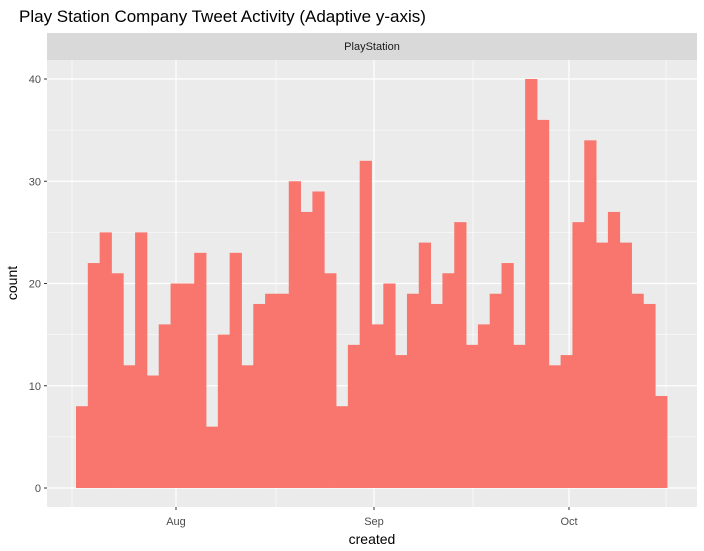 The image size is (704, 551). What do you see at coordinates (35, 80) in the screenshot?
I see `y-tick-label: 40` at bounding box center [35, 80].